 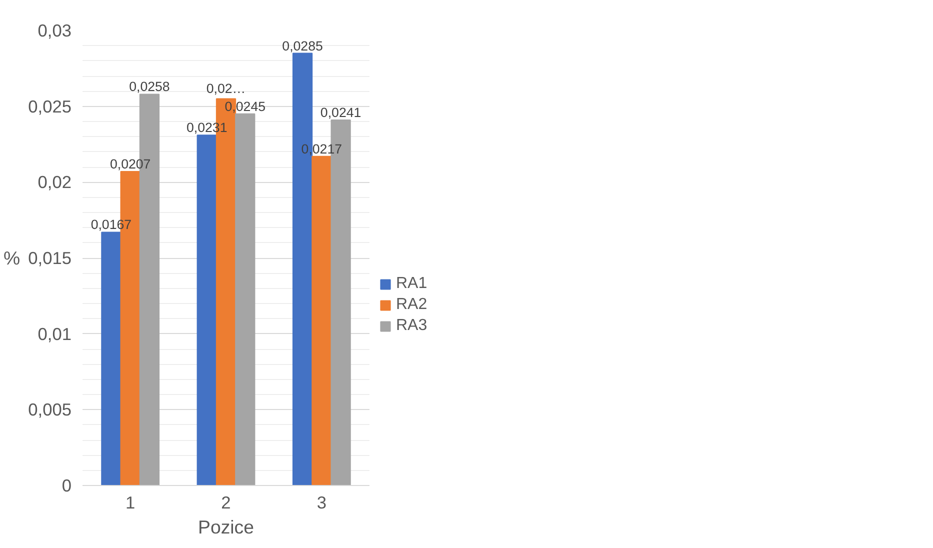 What do you see at coordinates (55, 30) in the screenshot?
I see `y-tick-label: 0,03` at bounding box center [55, 30].